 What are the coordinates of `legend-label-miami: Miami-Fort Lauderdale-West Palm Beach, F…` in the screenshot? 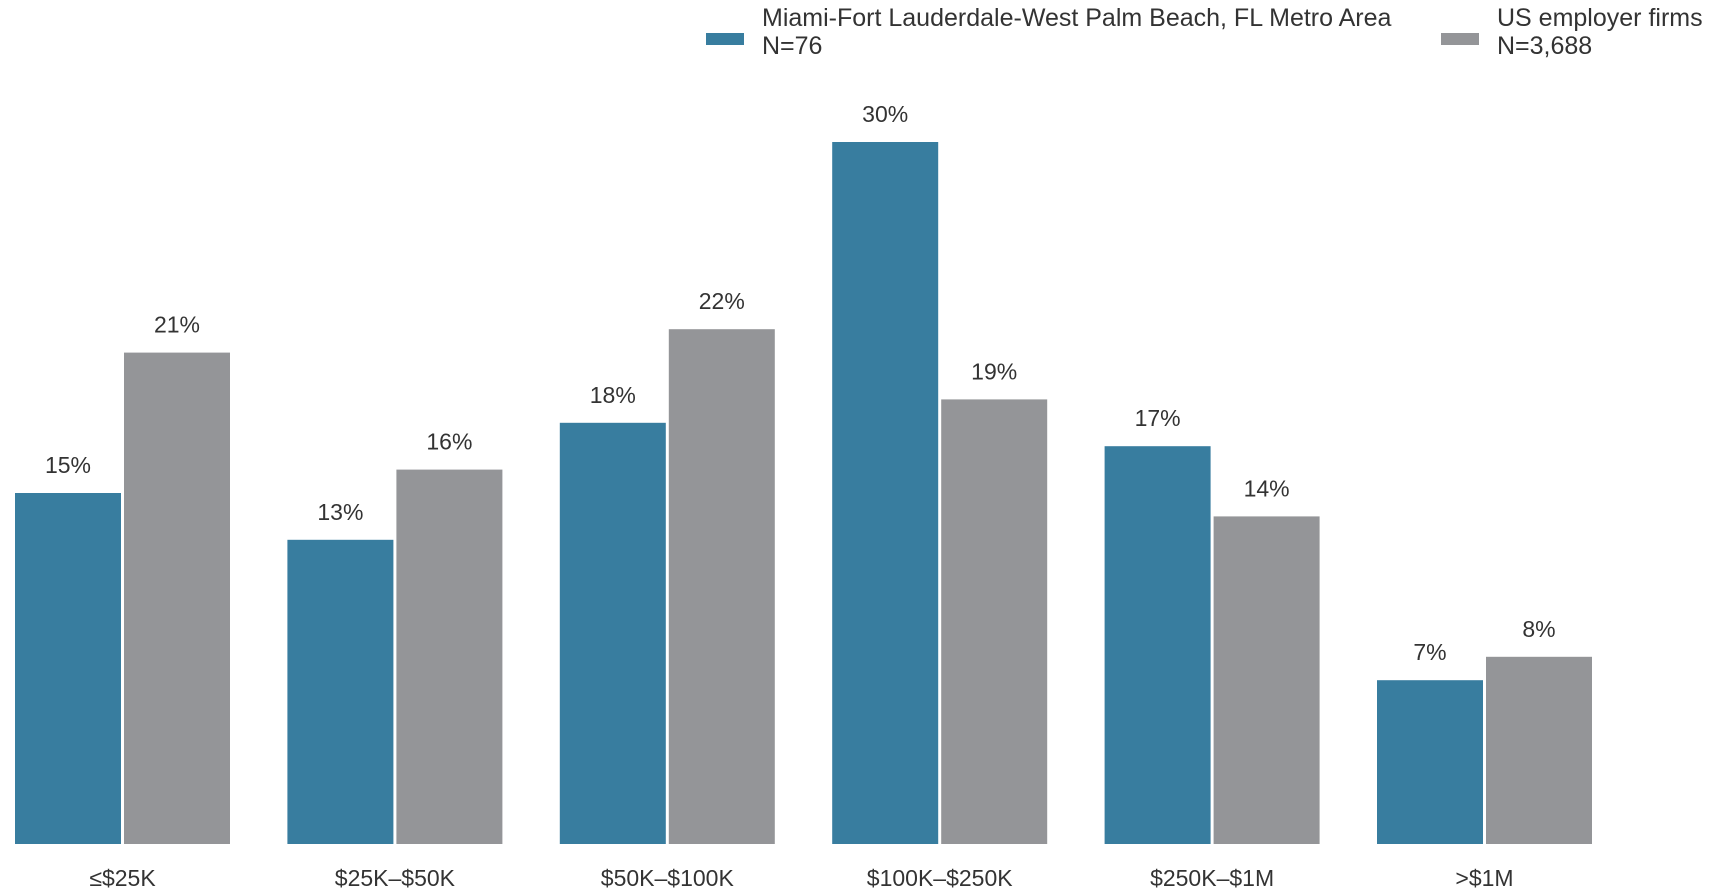 It's located at (1077, 18).